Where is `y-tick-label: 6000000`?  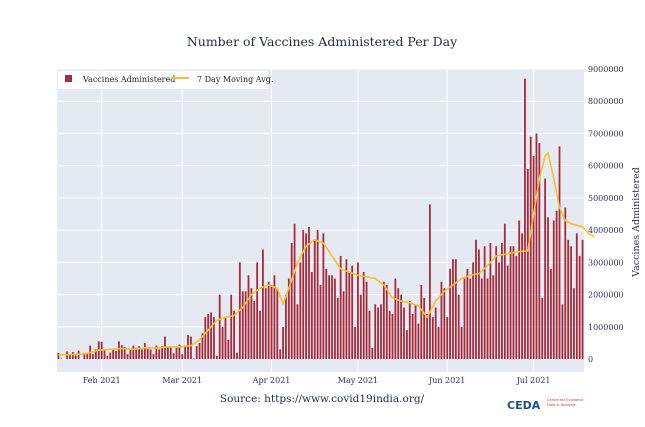 y-tick-label: 6000000 is located at coordinates (606, 166).